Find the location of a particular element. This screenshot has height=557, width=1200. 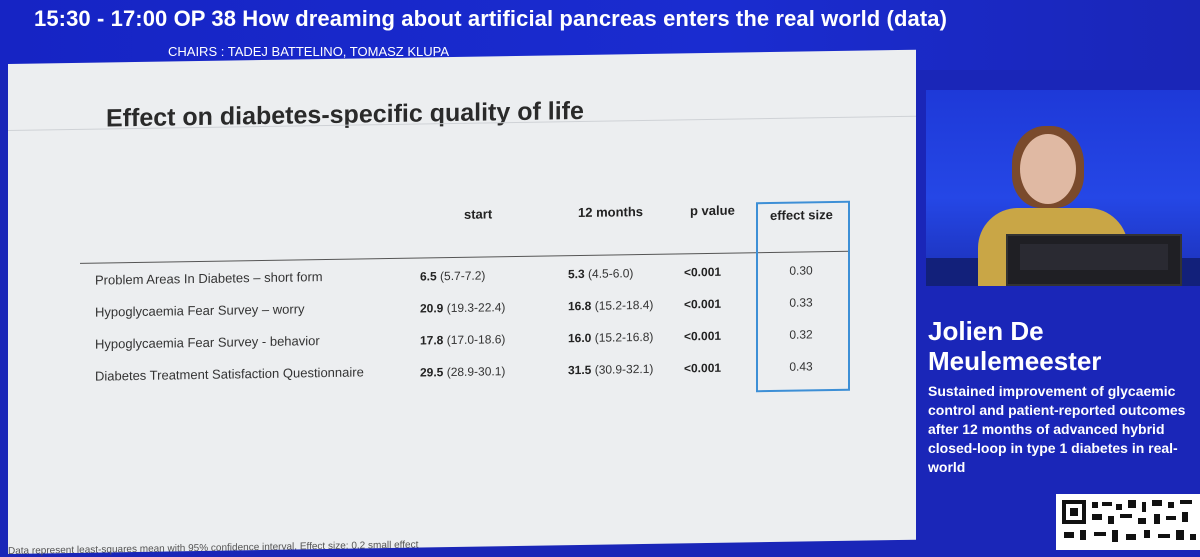

effect-size: 0.32 is located at coordinates (801, 334).